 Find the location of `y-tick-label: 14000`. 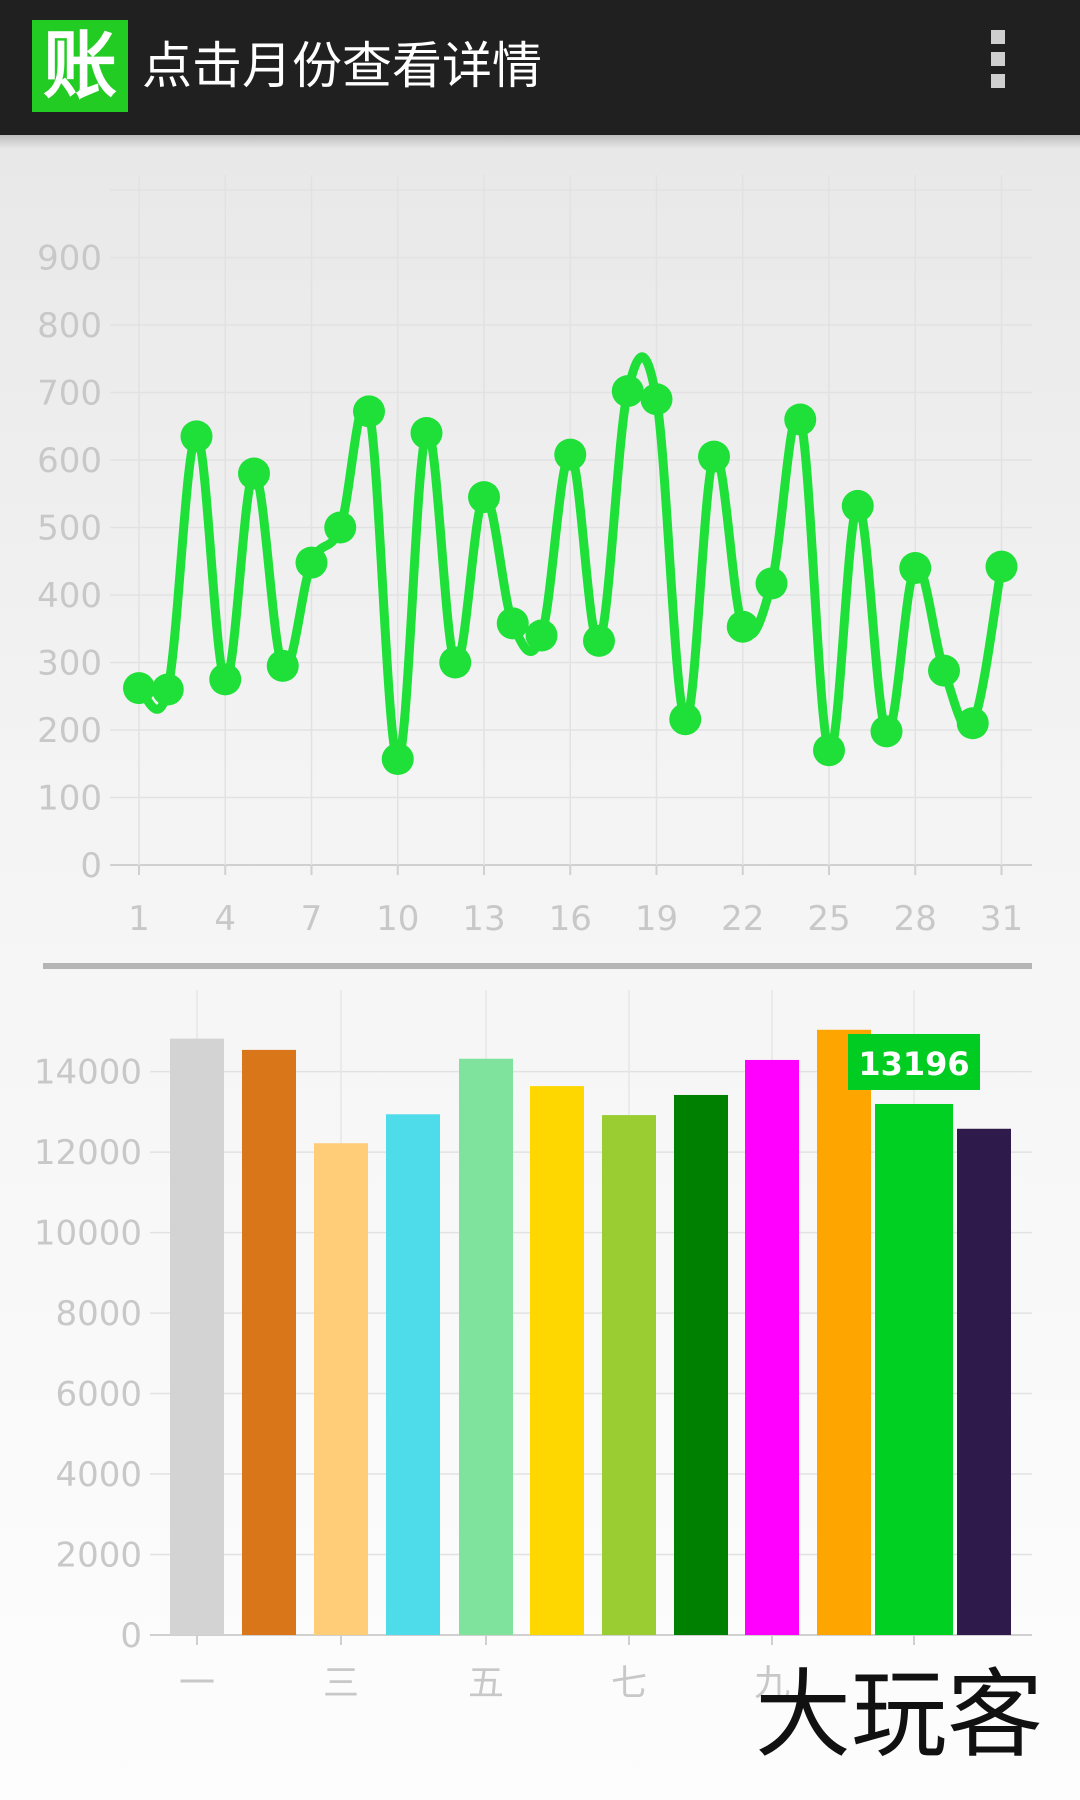

y-tick-label: 14000 is located at coordinates (88, 1073).